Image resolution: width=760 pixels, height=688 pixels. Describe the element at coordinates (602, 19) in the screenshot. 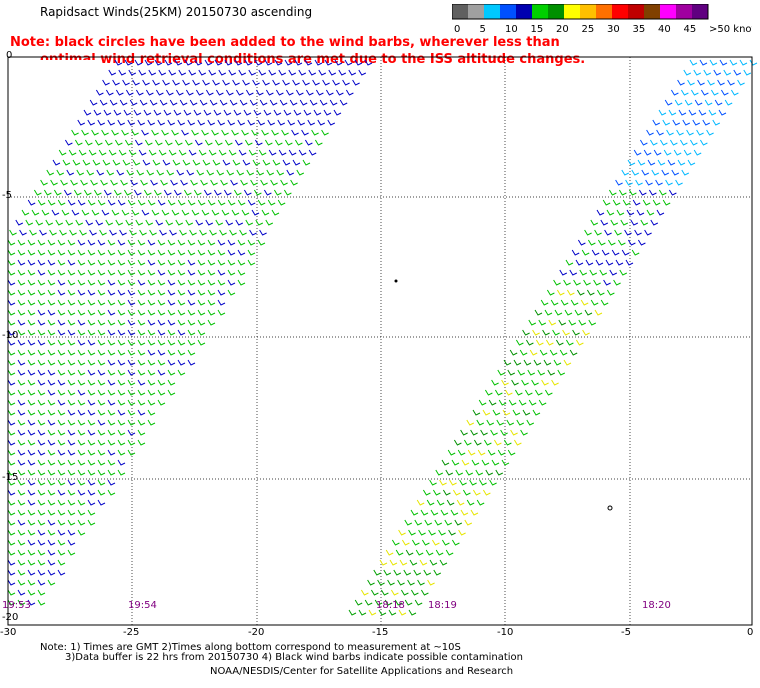

I see `wind-speed-legend: 0 5 10 15 20 25 30 35 40 45 >50 knots` at that location.